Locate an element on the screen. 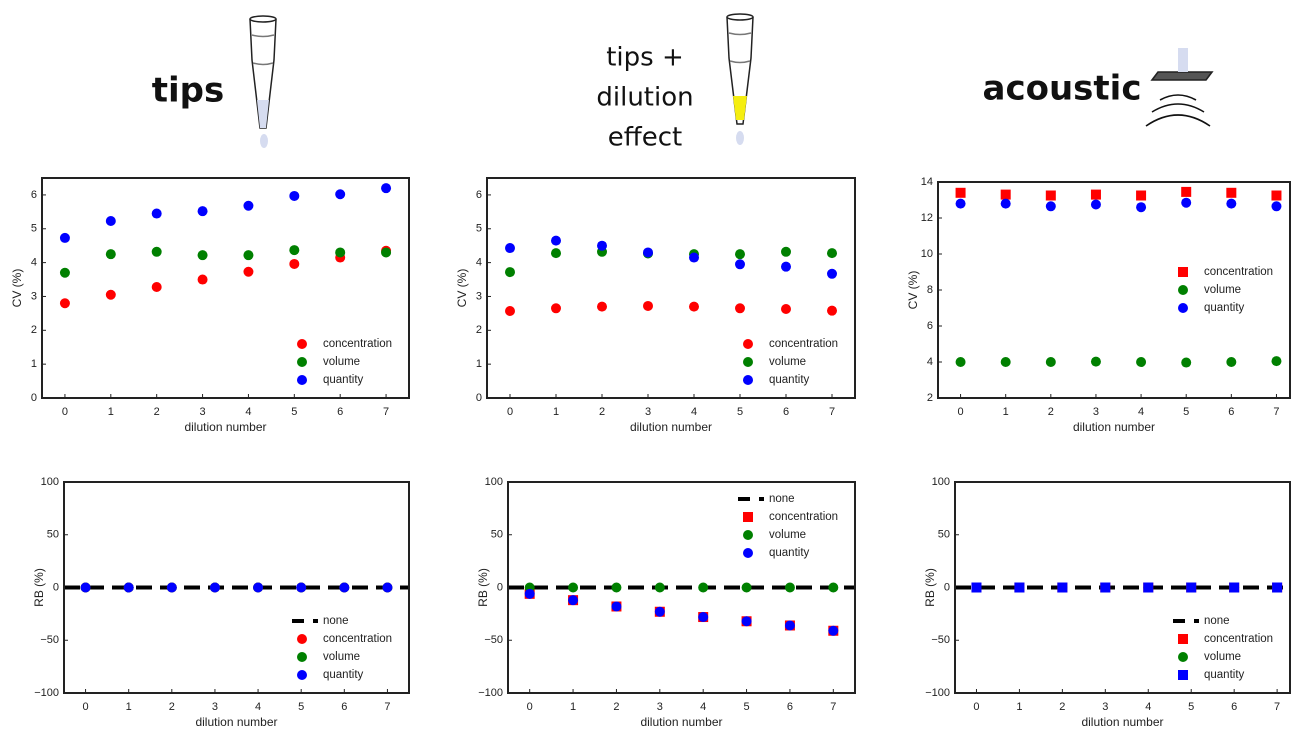  legend-label: none is located at coordinates (782, 499).